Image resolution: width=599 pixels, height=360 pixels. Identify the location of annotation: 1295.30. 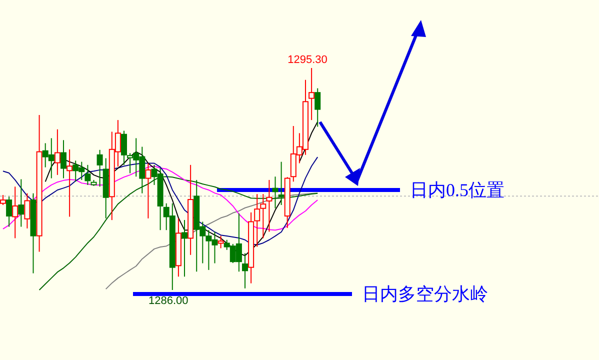
(308, 60).